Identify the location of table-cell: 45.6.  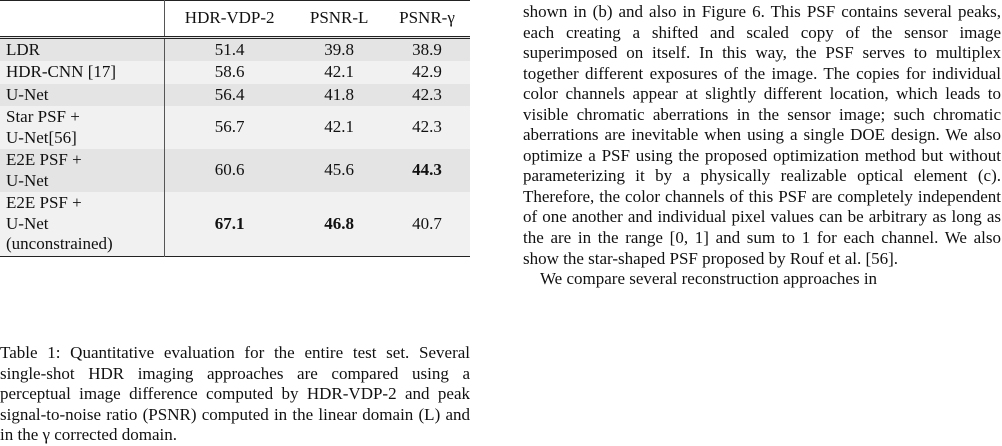
(339, 170).